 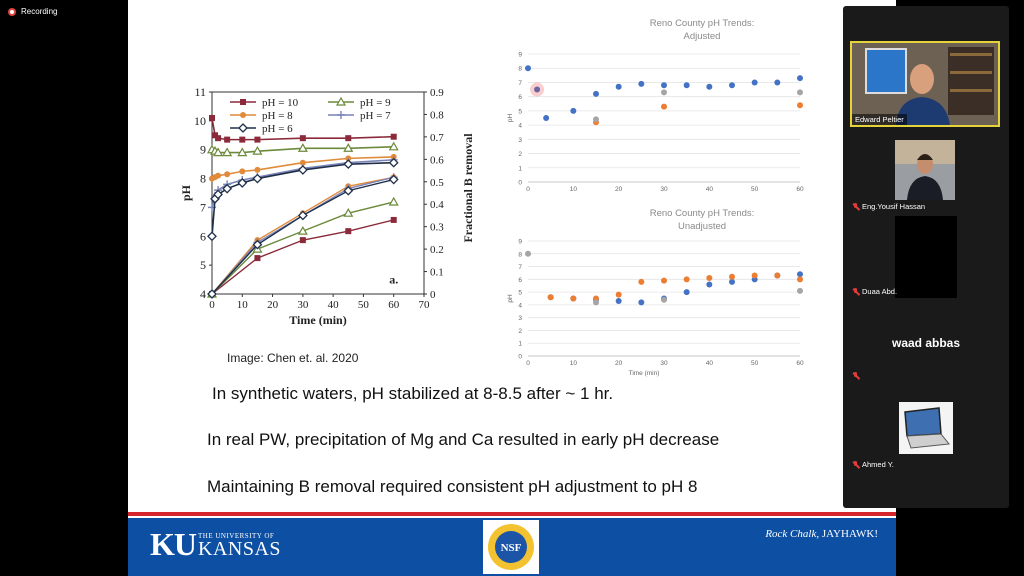 What do you see at coordinates (39, 11) in the screenshot?
I see `recording-label: Recording` at bounding box center [39, 11].